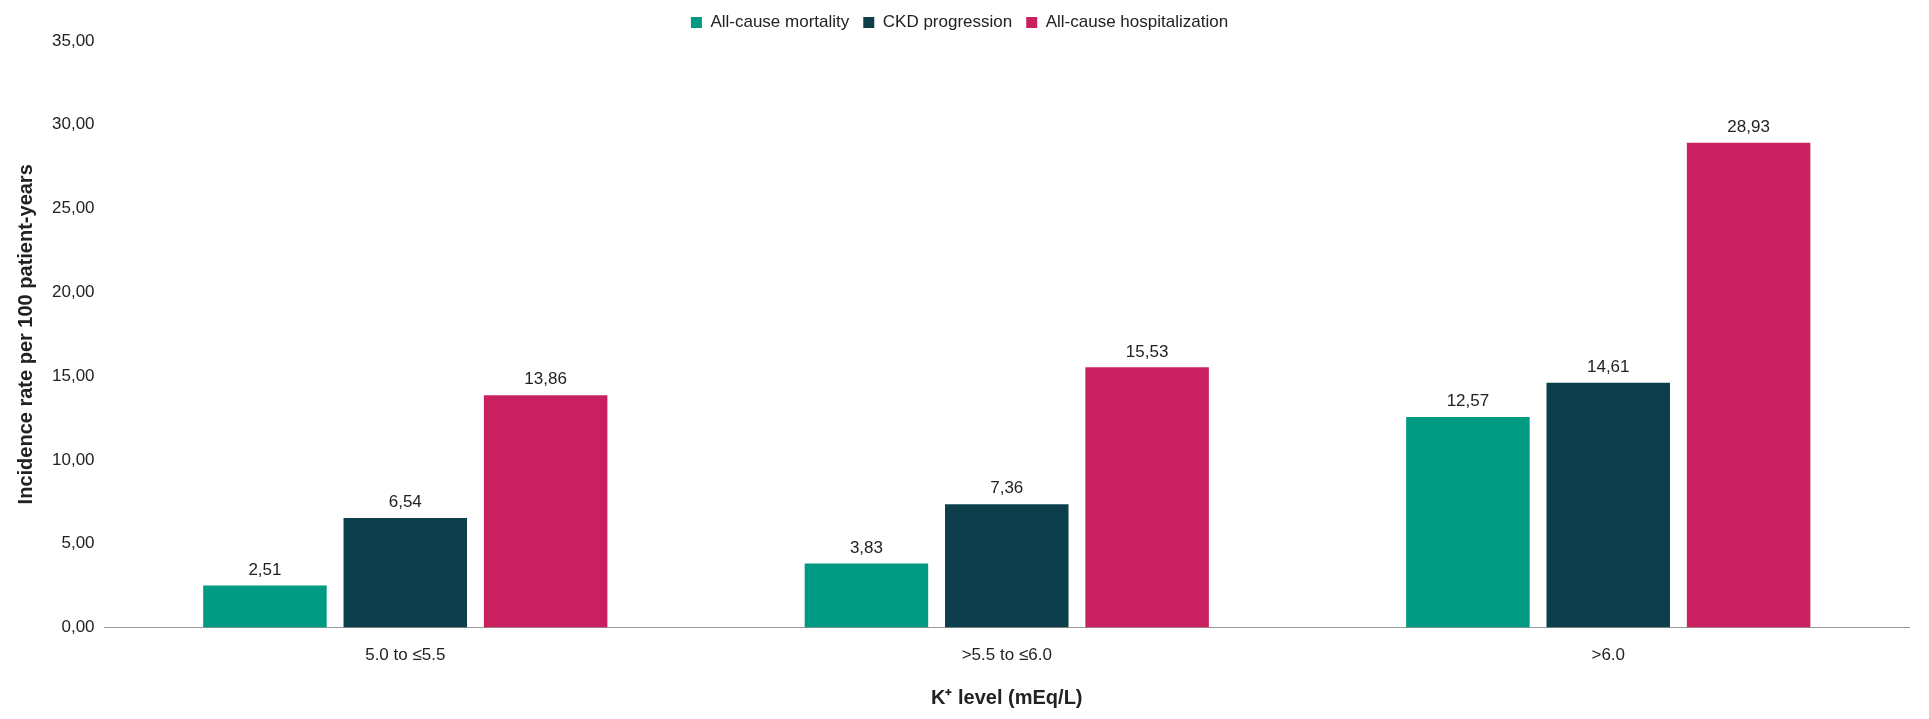  Describe the element at coordinates (73, 40) in the screenshot. I see `y-tick-label: 35,00` at that location.